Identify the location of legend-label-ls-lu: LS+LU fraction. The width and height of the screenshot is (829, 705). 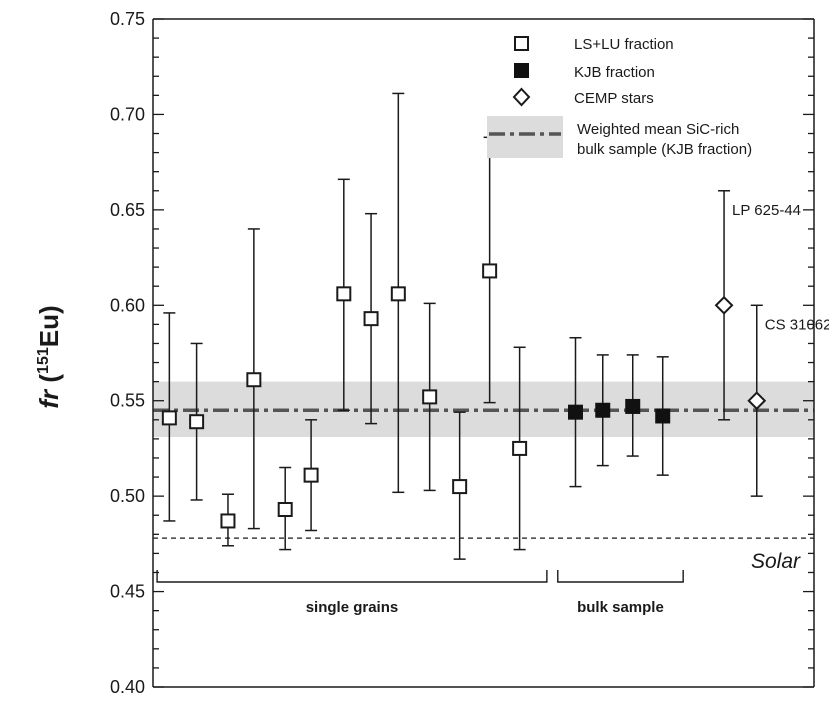
(624, 44).